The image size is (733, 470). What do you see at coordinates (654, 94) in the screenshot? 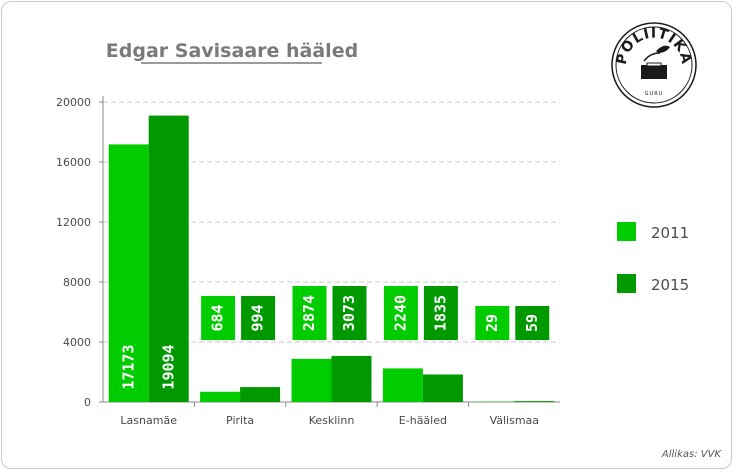
I see `logo-subtext: GURU` at bounding box center [654, 94].